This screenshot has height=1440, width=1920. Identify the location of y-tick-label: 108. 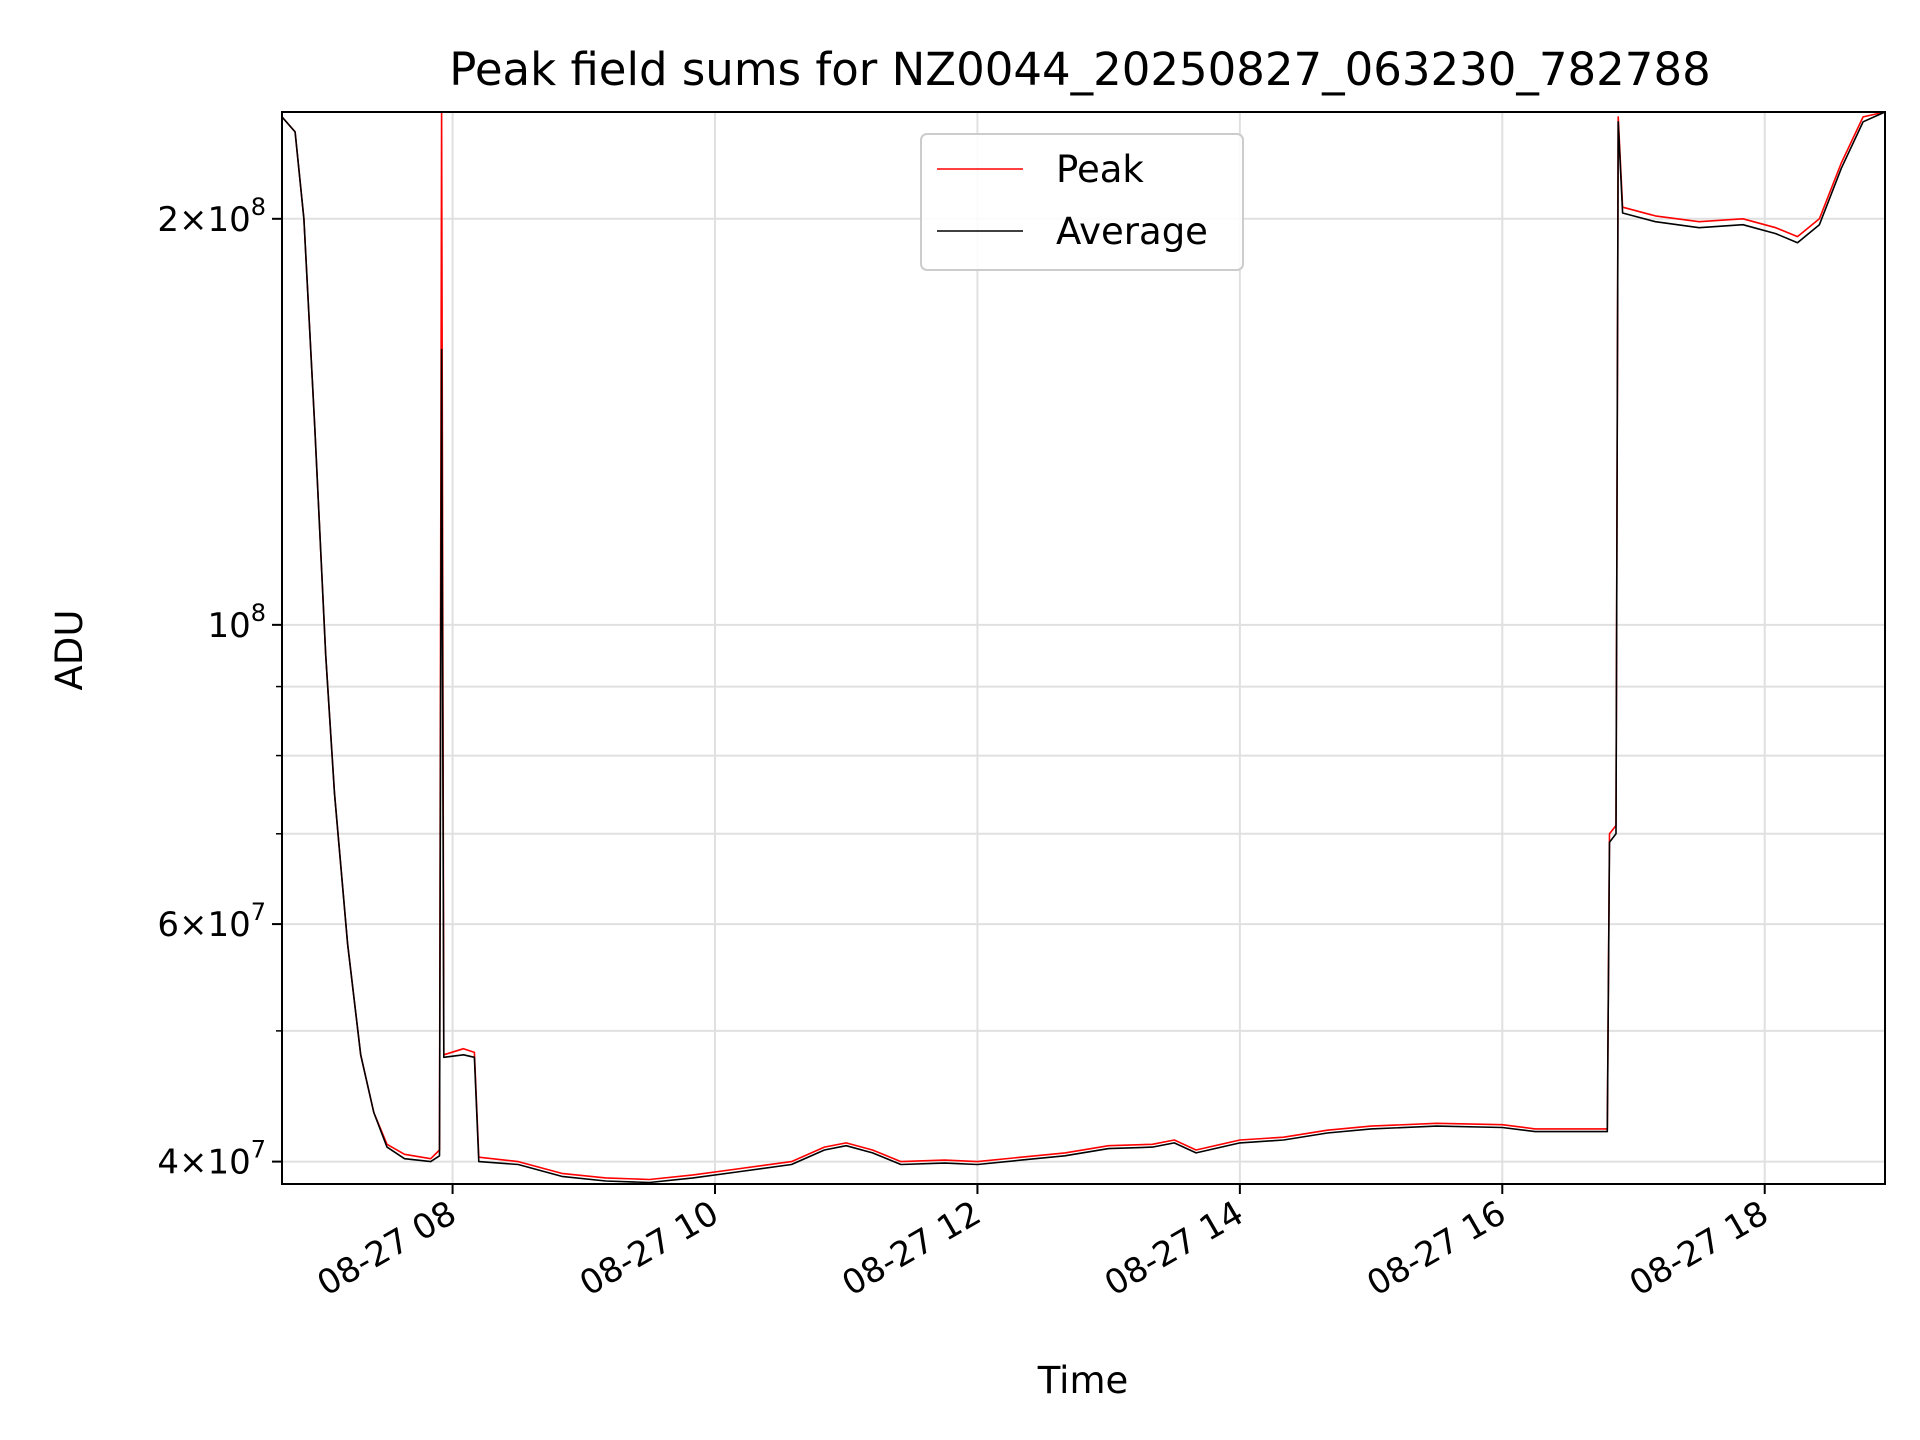
(236, 622).